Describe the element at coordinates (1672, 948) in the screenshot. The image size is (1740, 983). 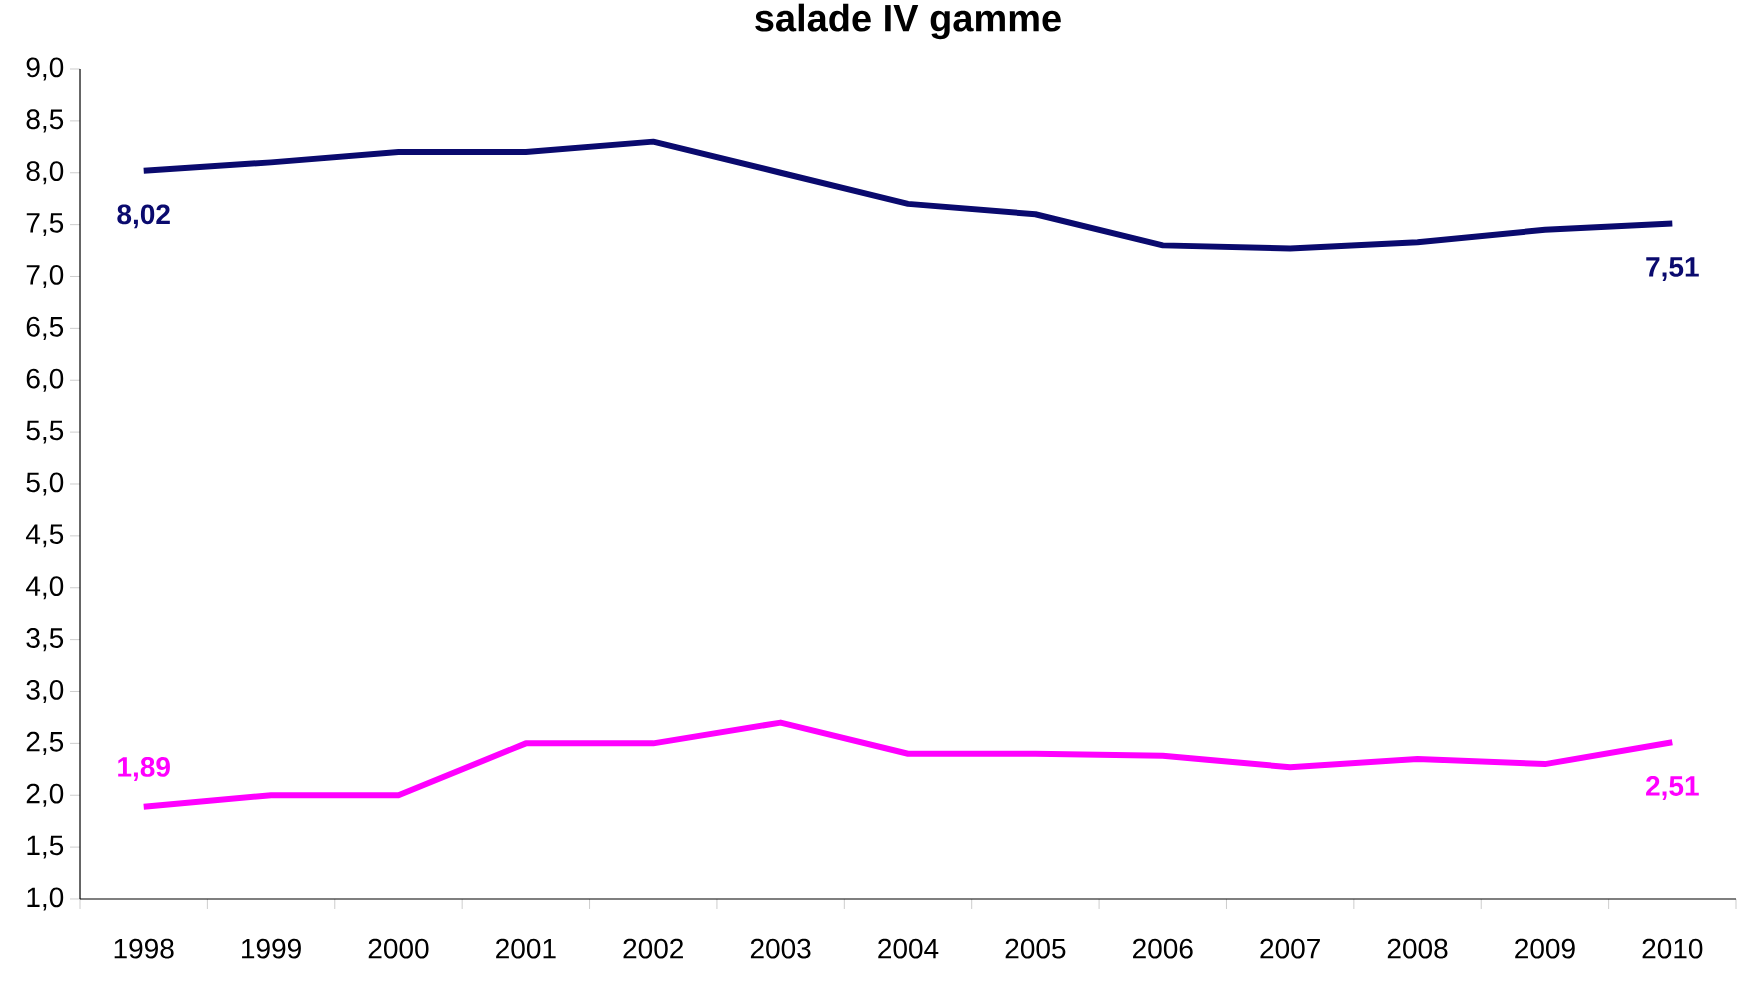
I see `x-tick-label: 2010` at that location.